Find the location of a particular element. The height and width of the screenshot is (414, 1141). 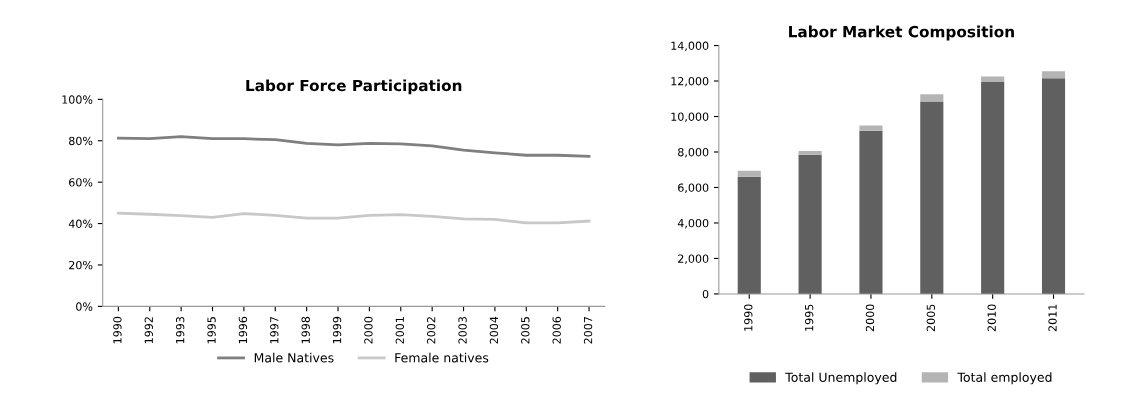

y-tick-label: 6,000 is located at coordinates (693, 188).